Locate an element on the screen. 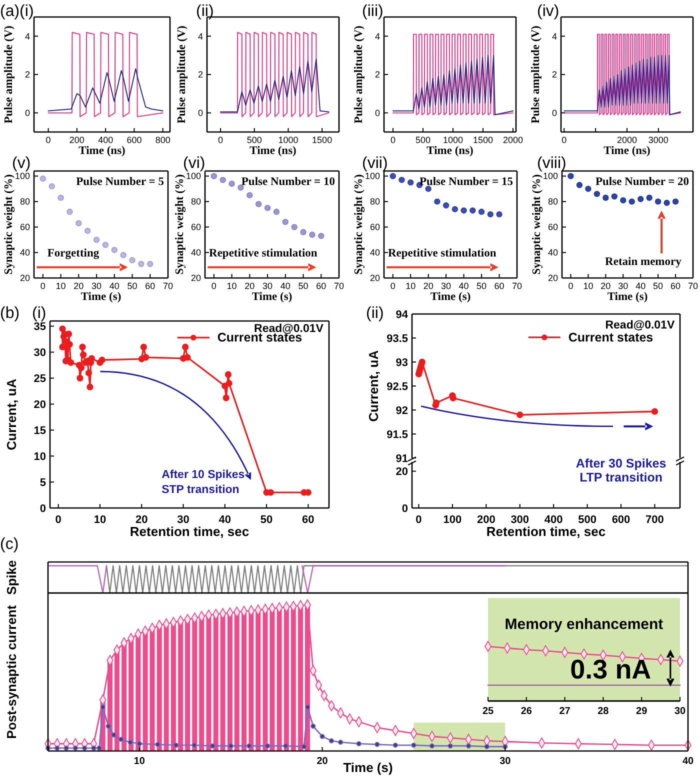 This screenshot has height=778, width=700. x-axis-title: Time (ns) is located at coordinates (273, 151).